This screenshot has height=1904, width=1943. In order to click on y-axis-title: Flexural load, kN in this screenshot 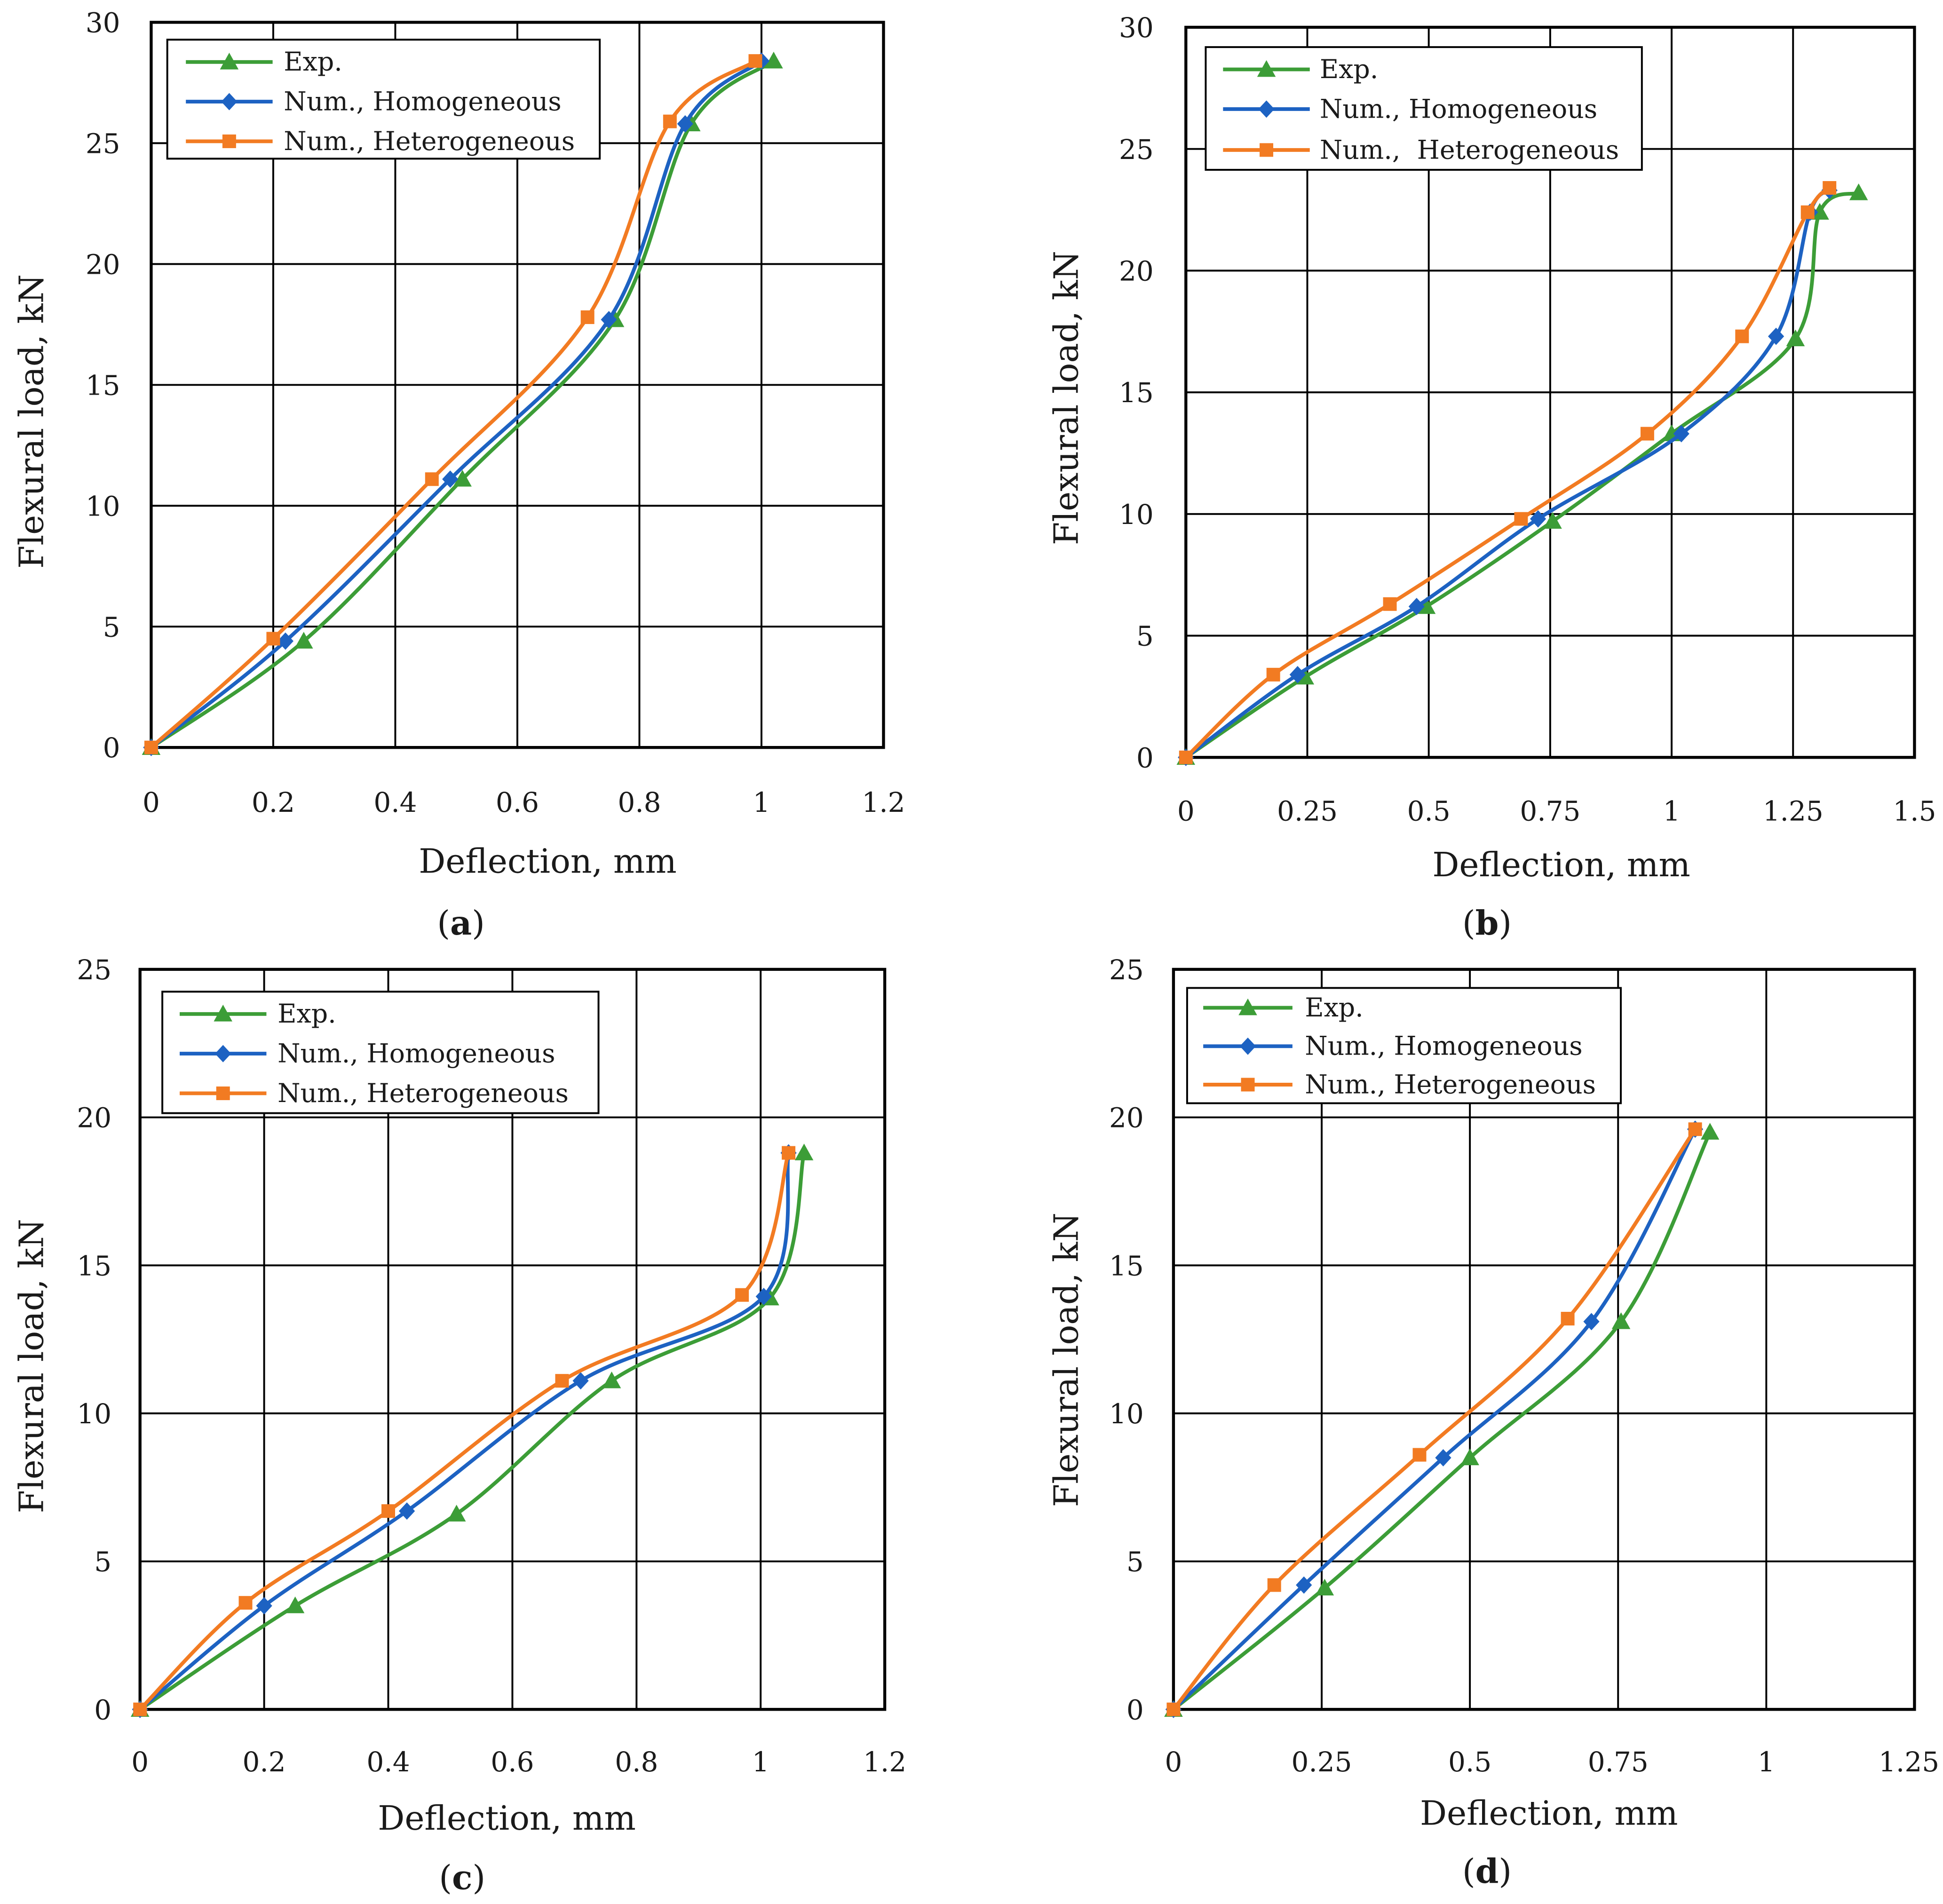, I will do `click(1066, 1360)`.